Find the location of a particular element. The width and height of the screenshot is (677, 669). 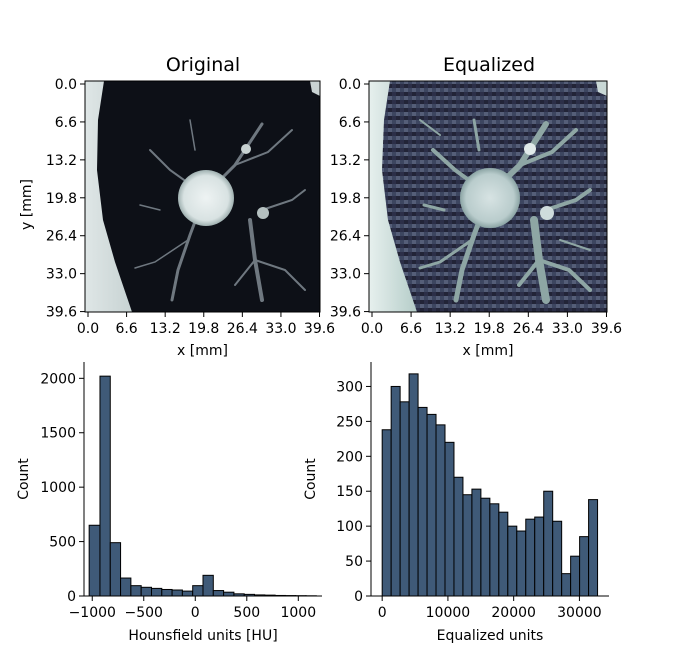

equalized-image-panel: Equalized is located at coordinates (488, 183).